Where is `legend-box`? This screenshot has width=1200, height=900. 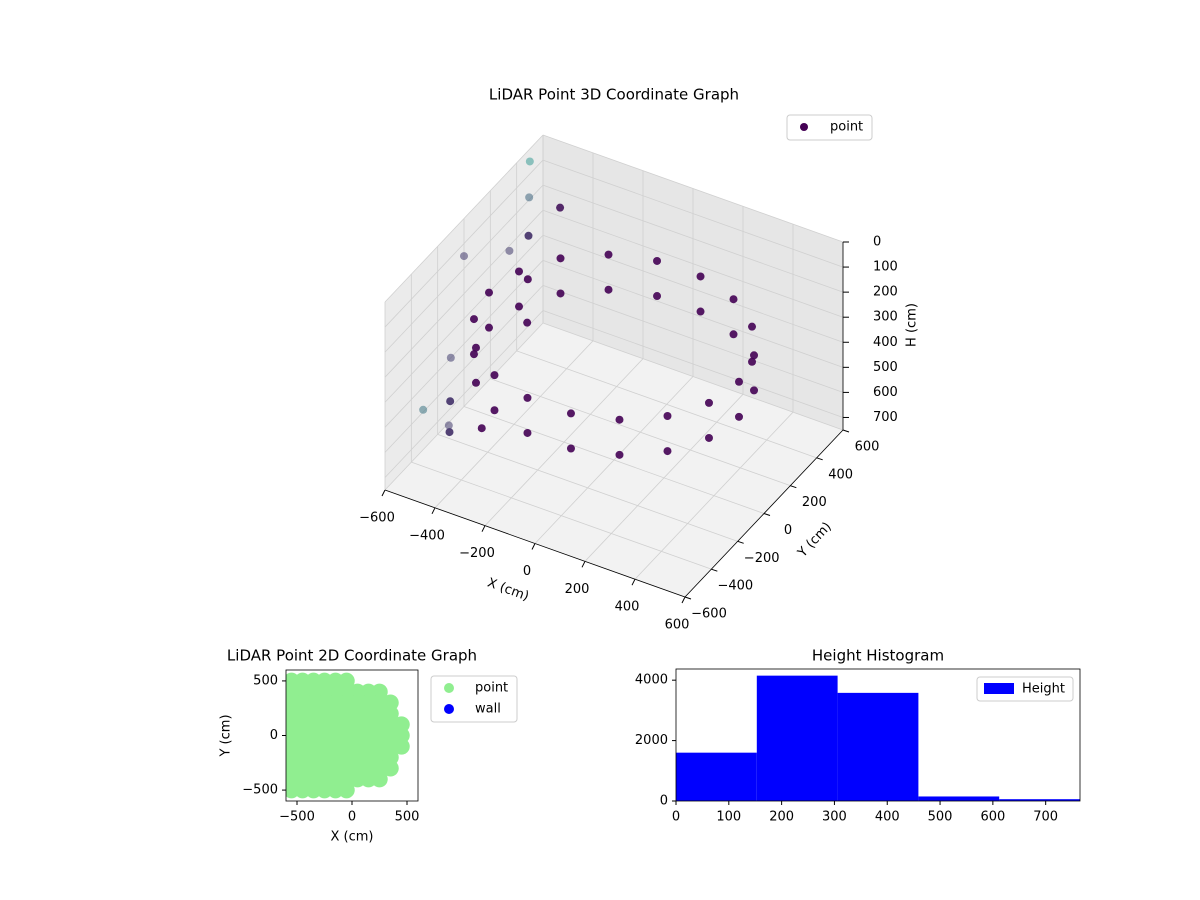 legend-box is located at coordinates (474, 699).